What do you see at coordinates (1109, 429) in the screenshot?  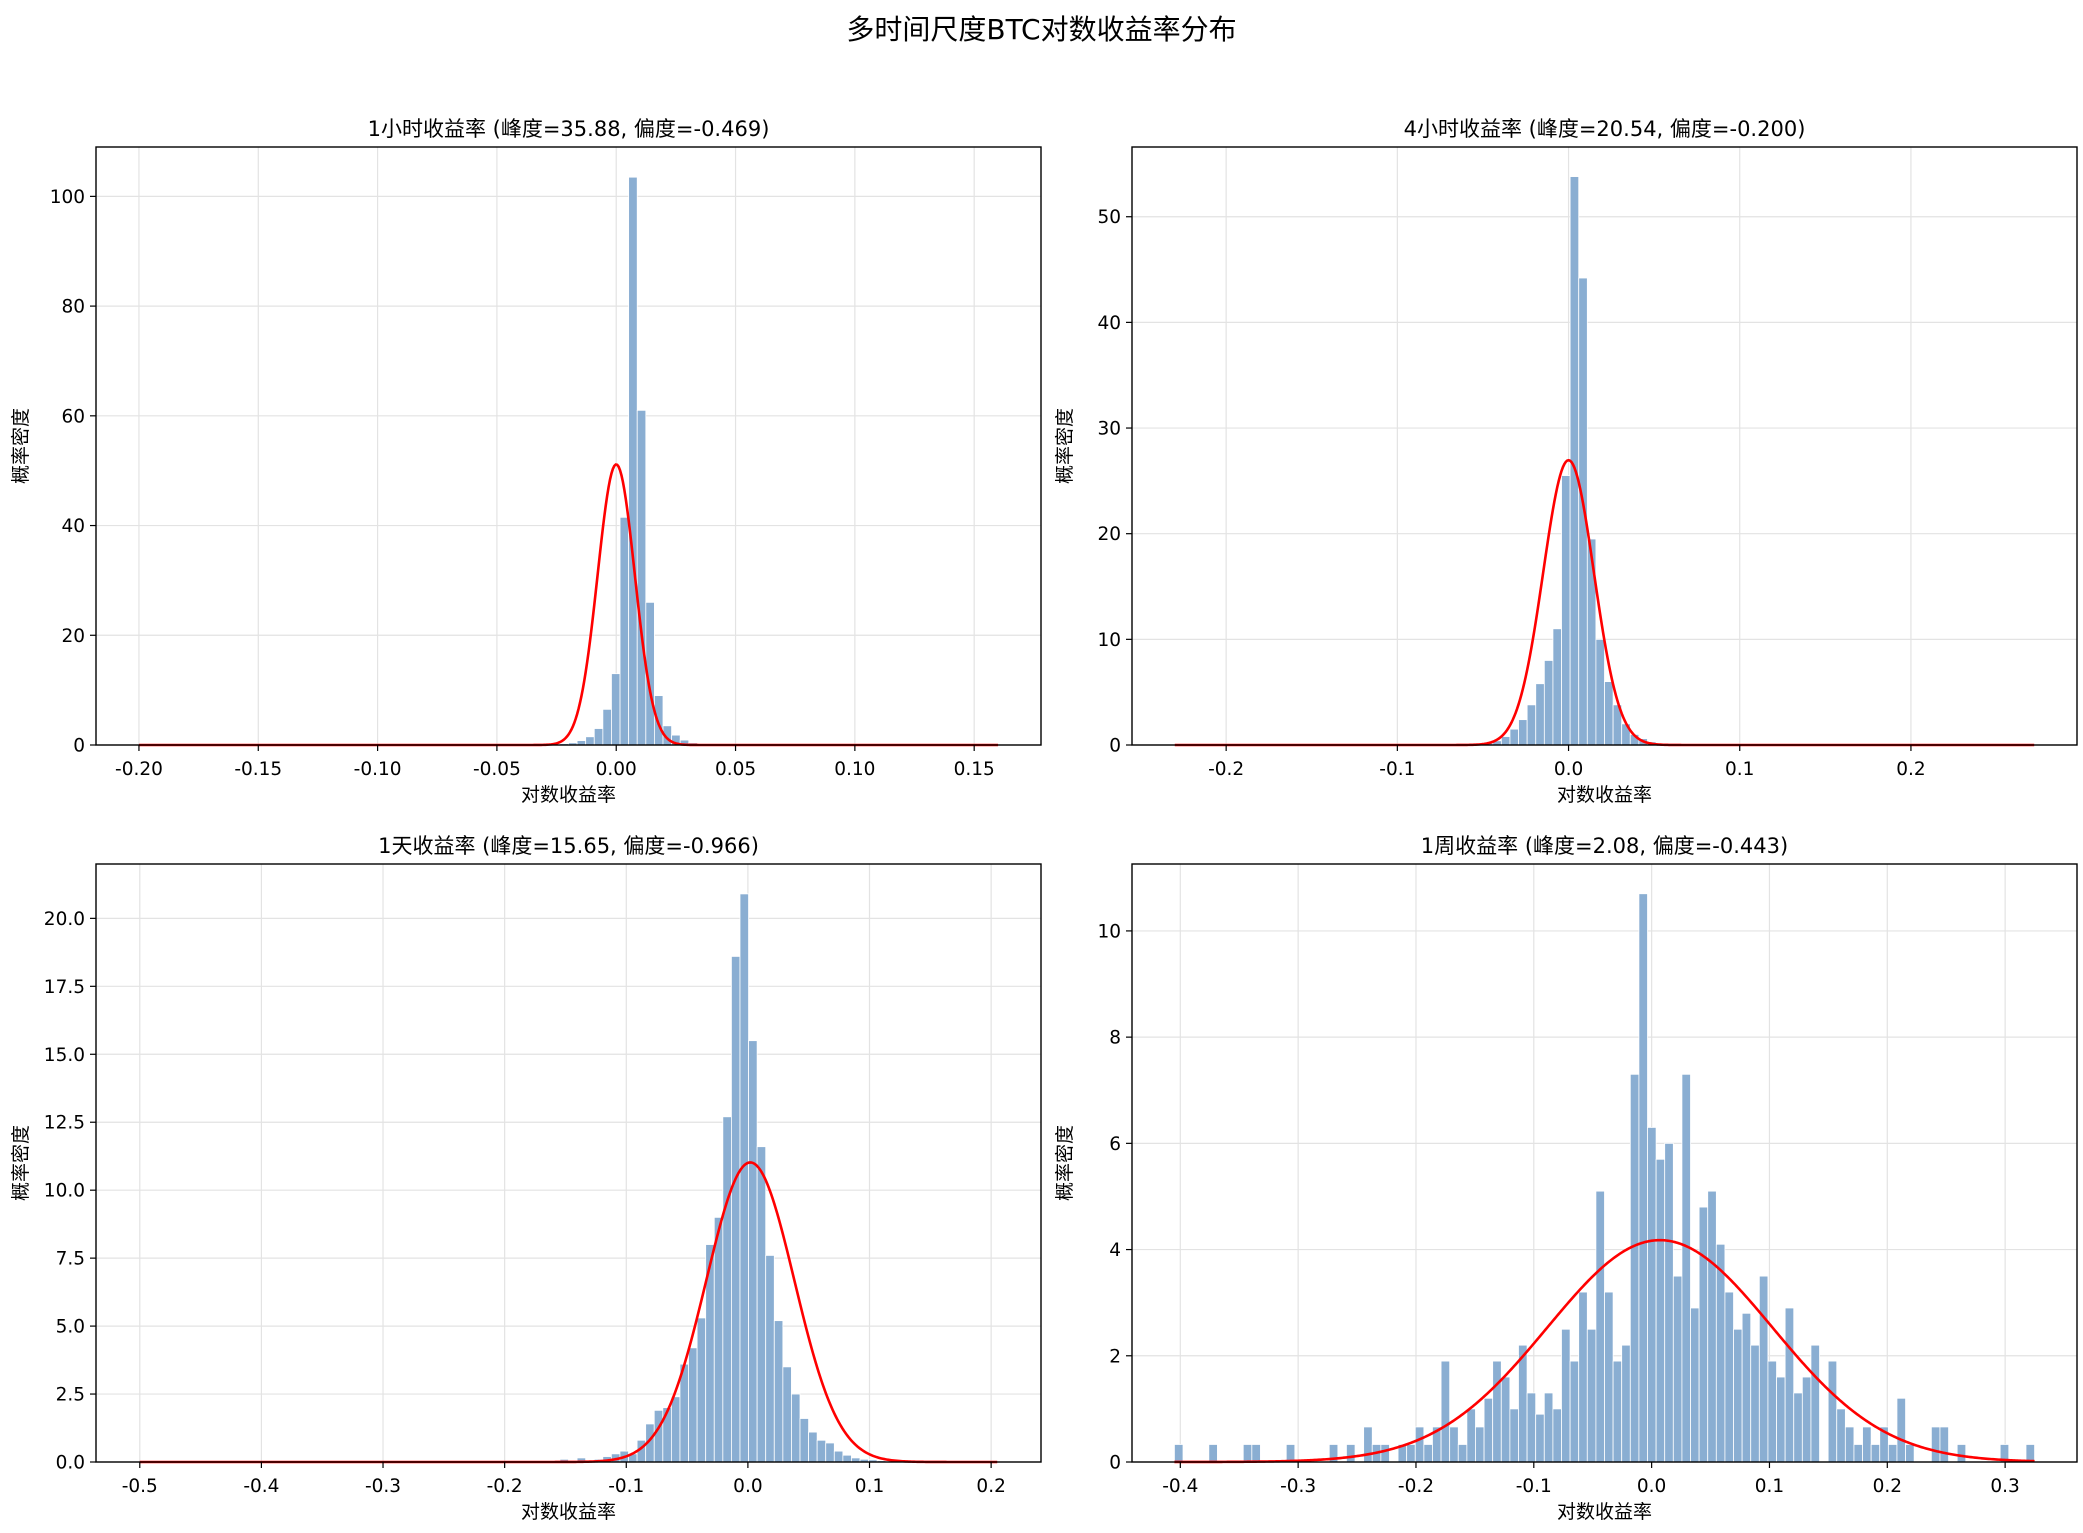 I see `y-tick-label: 30` at bounding box center [1109, 429].